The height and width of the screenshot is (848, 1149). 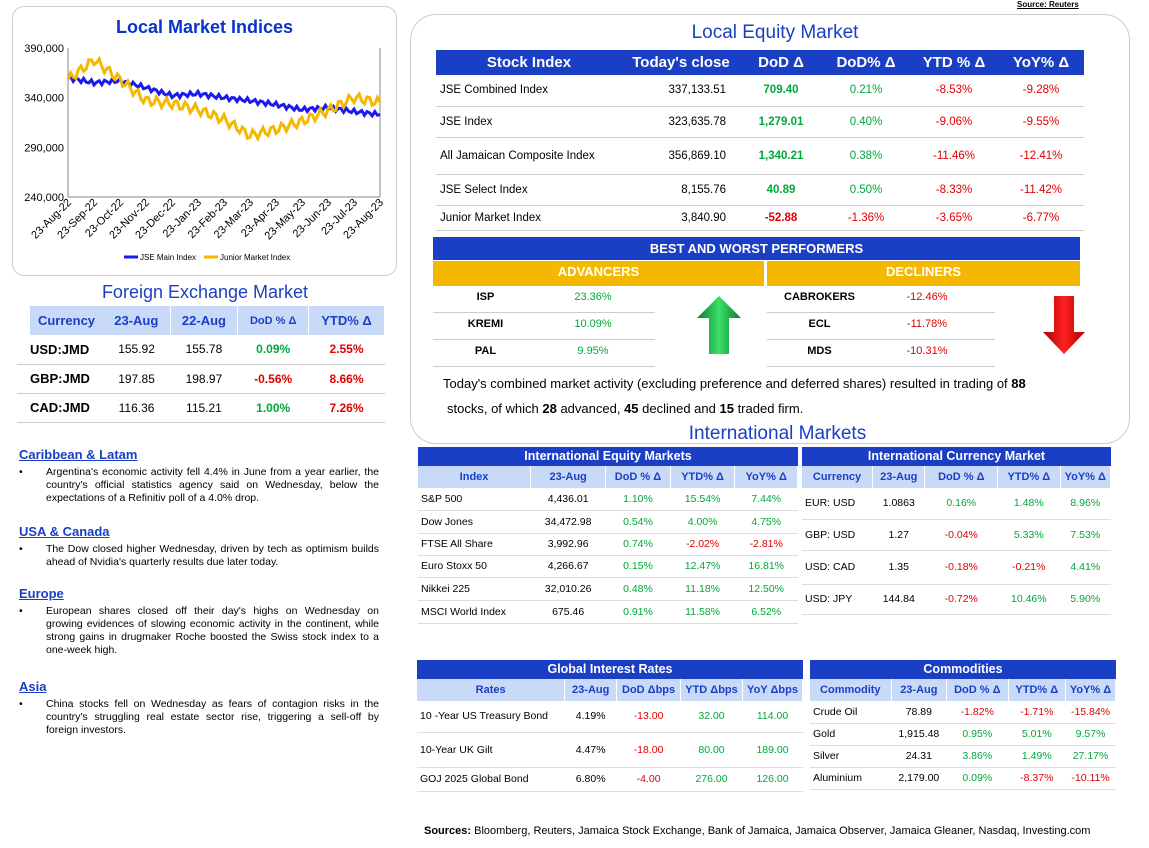 I want to click on summary-text-2: stocks, of which, so click(x=495, y=408).